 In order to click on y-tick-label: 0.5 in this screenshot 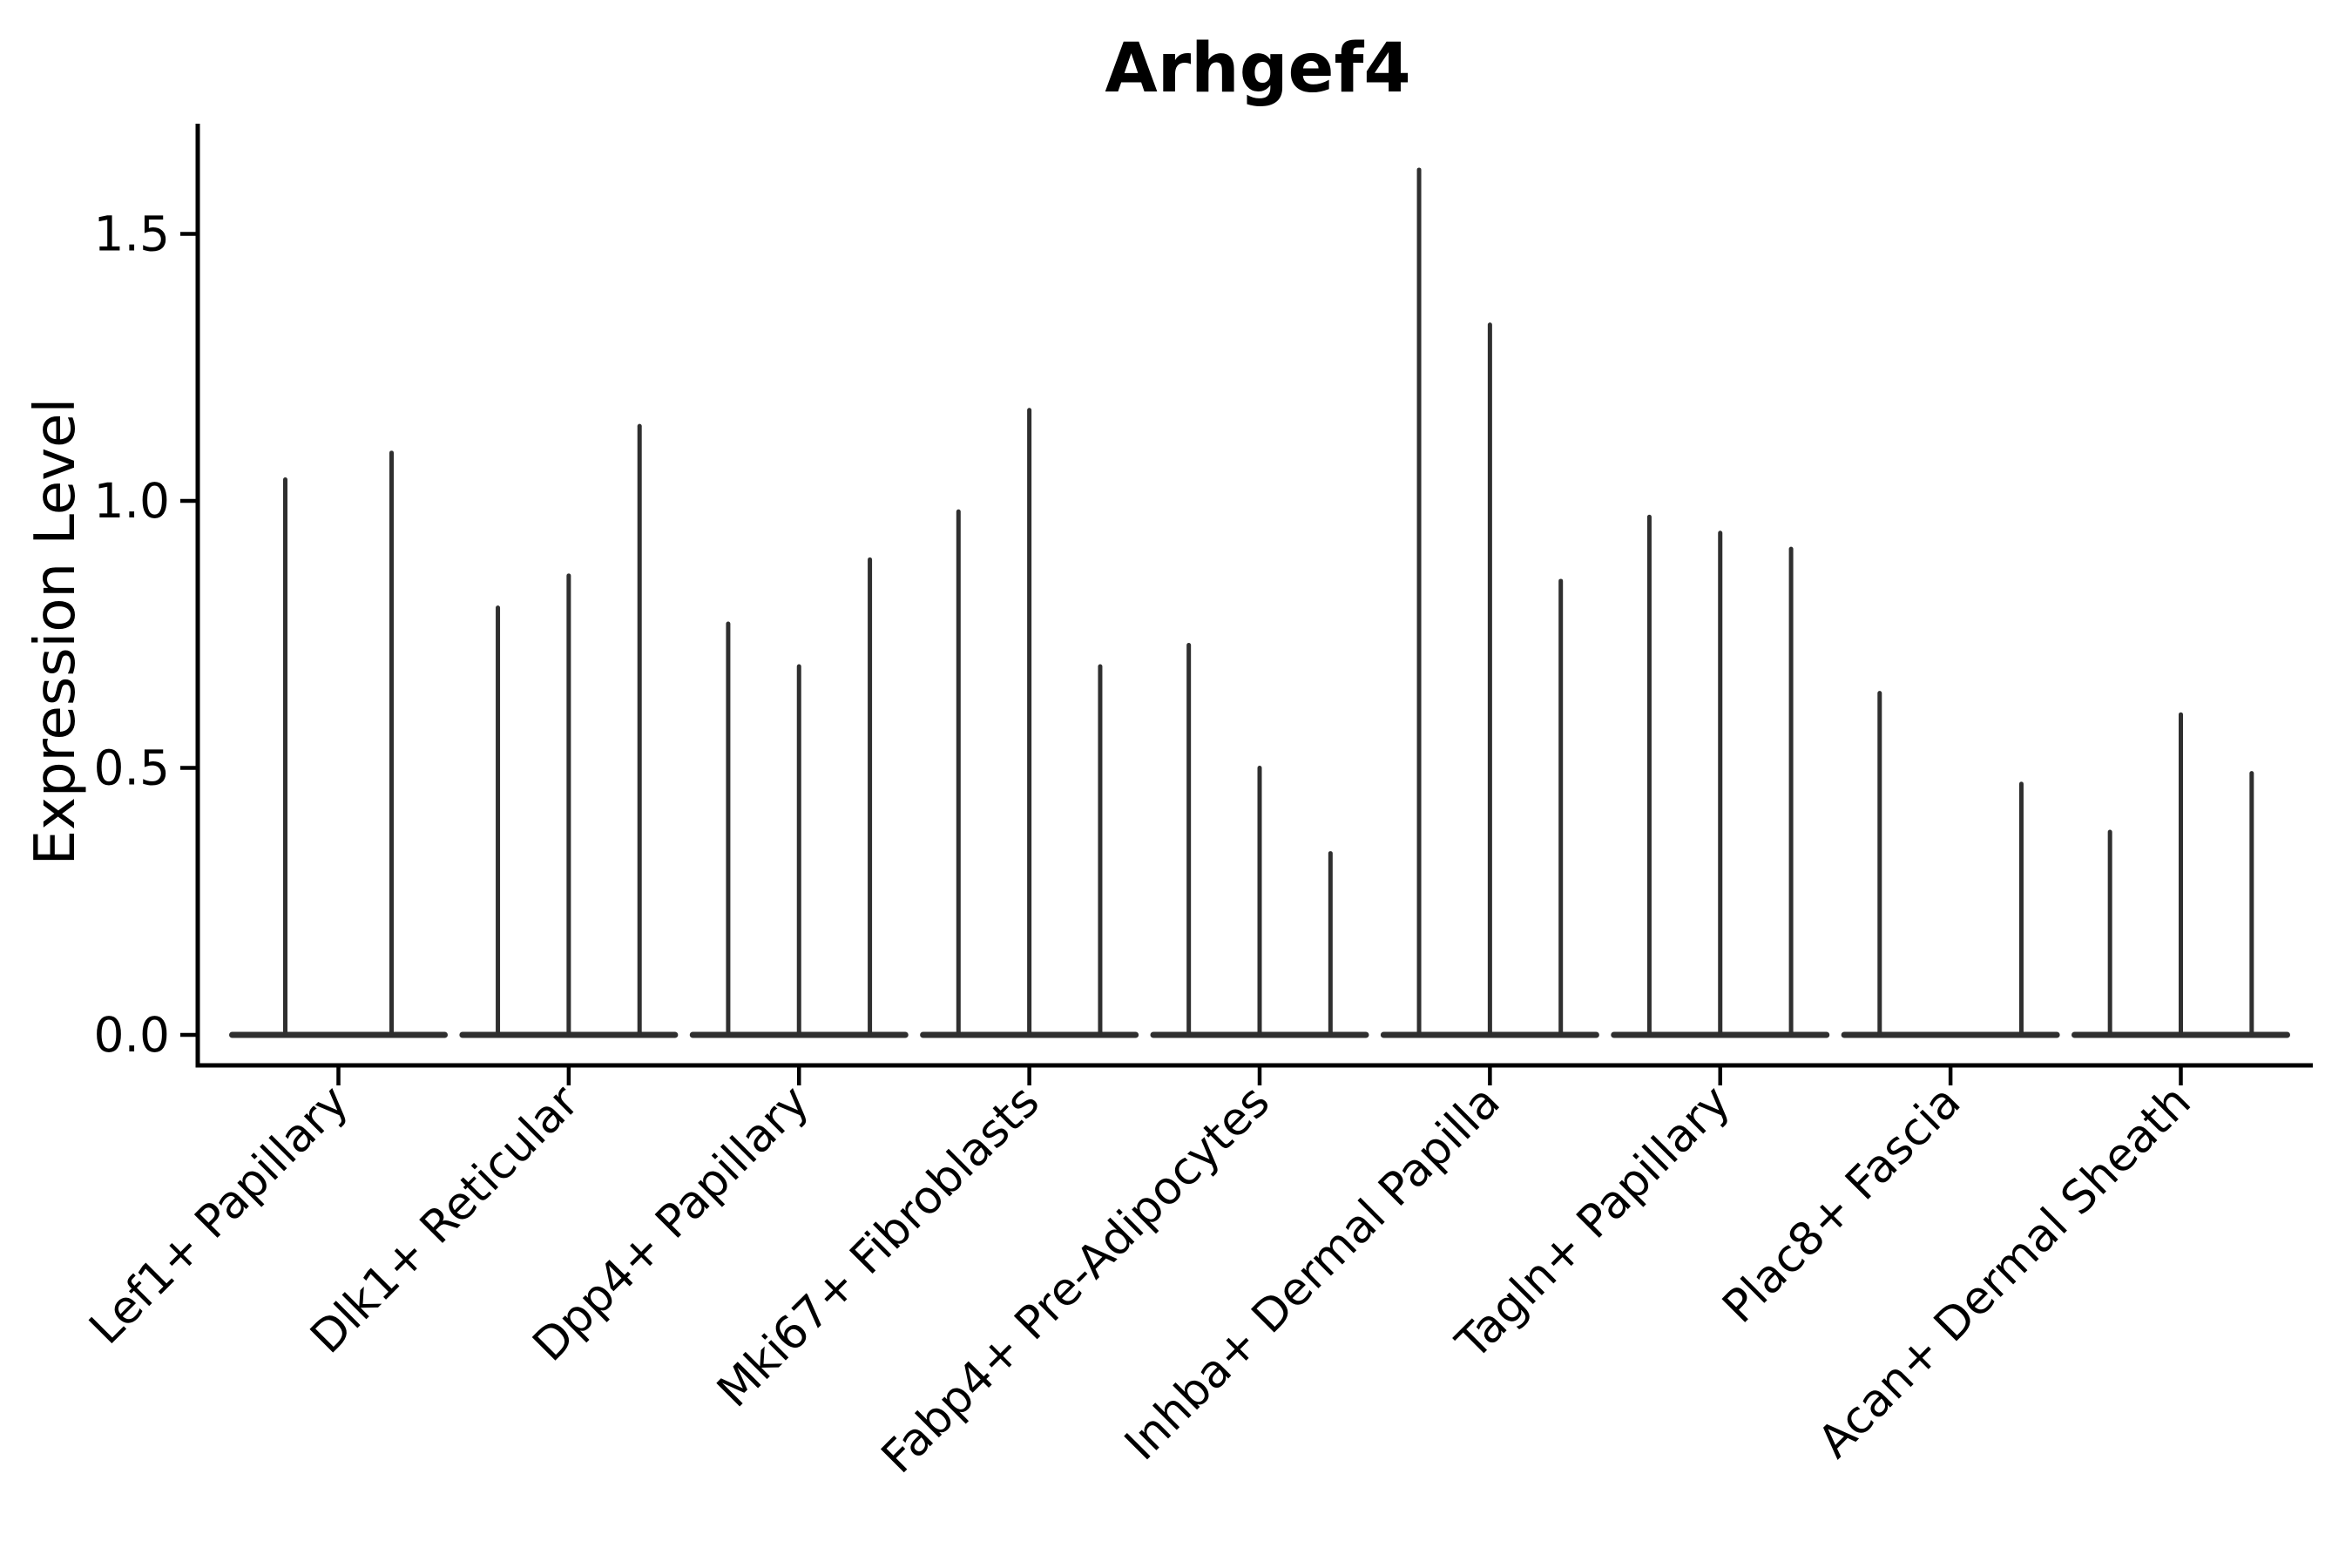, I will do `click(132, 768)`.